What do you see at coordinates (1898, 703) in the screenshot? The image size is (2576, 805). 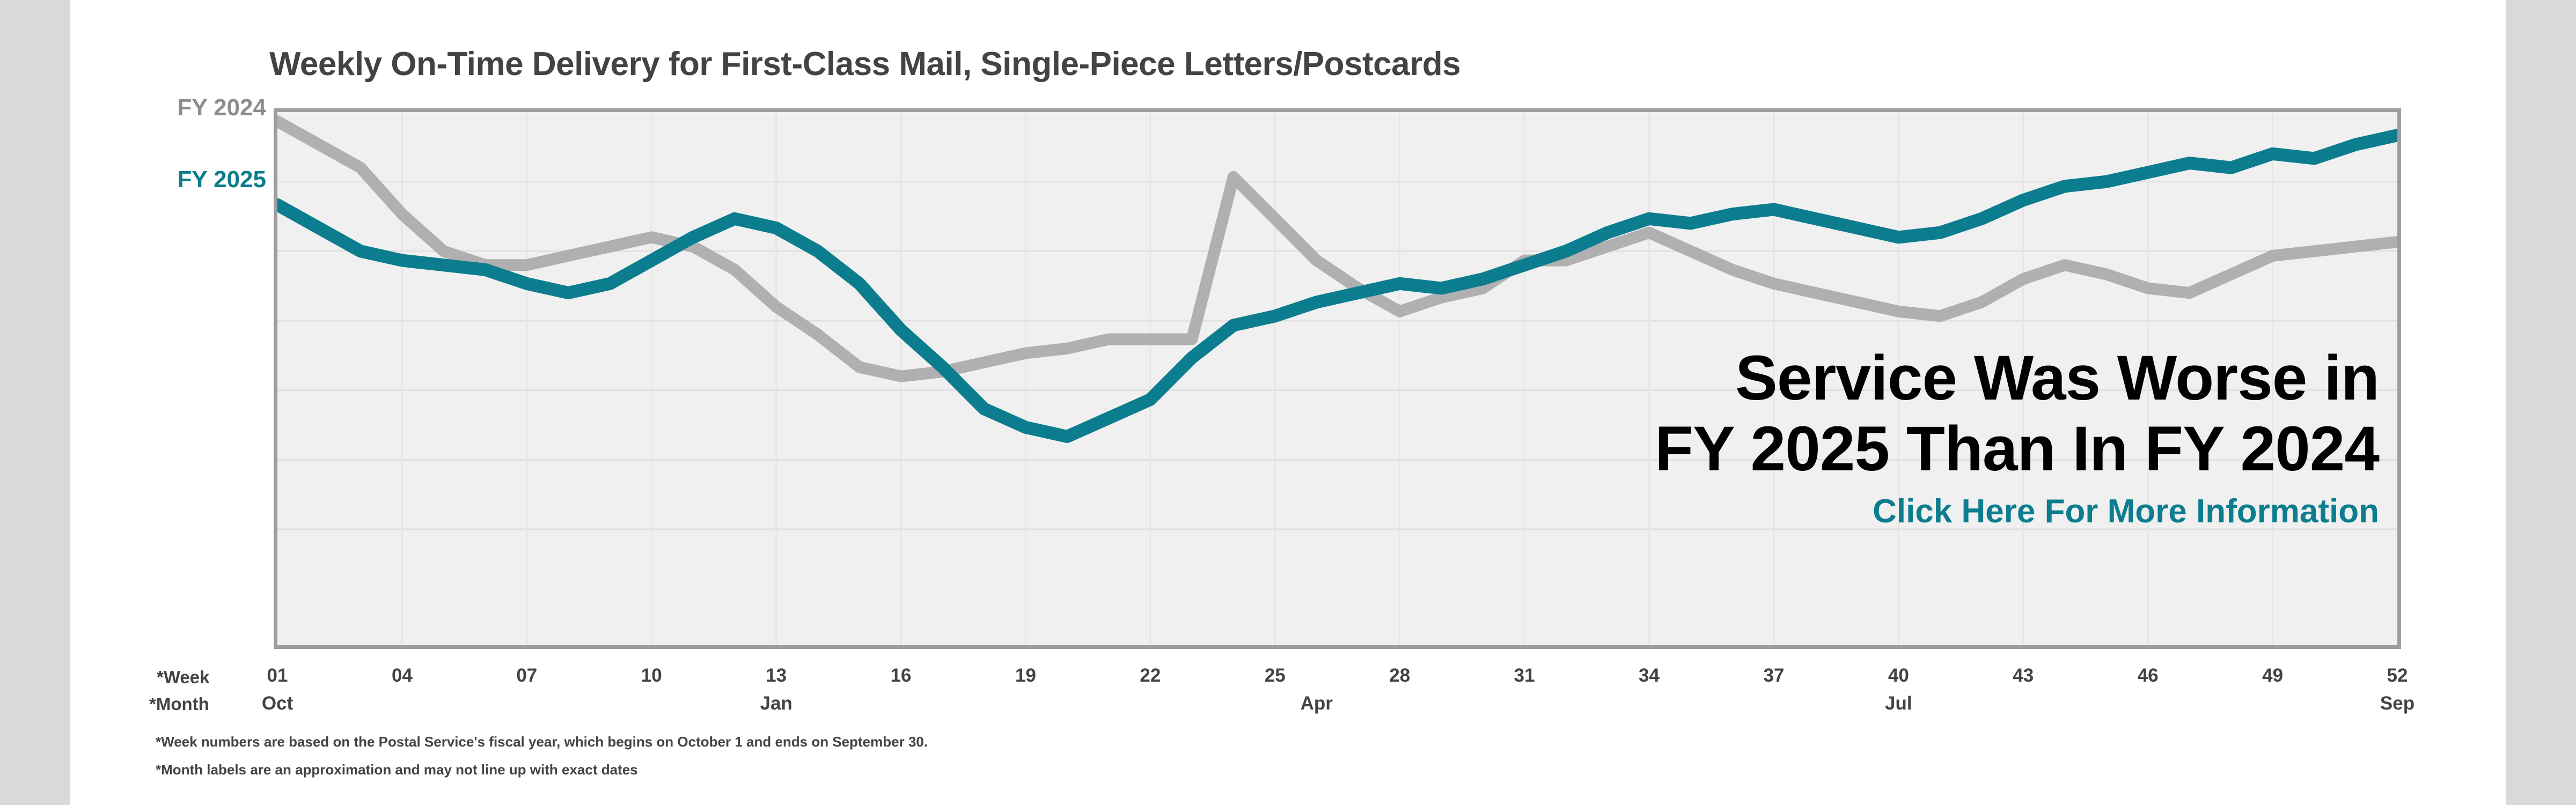 I see `x-axis-month-tick: Jul` at bounding box center [1898, 703].